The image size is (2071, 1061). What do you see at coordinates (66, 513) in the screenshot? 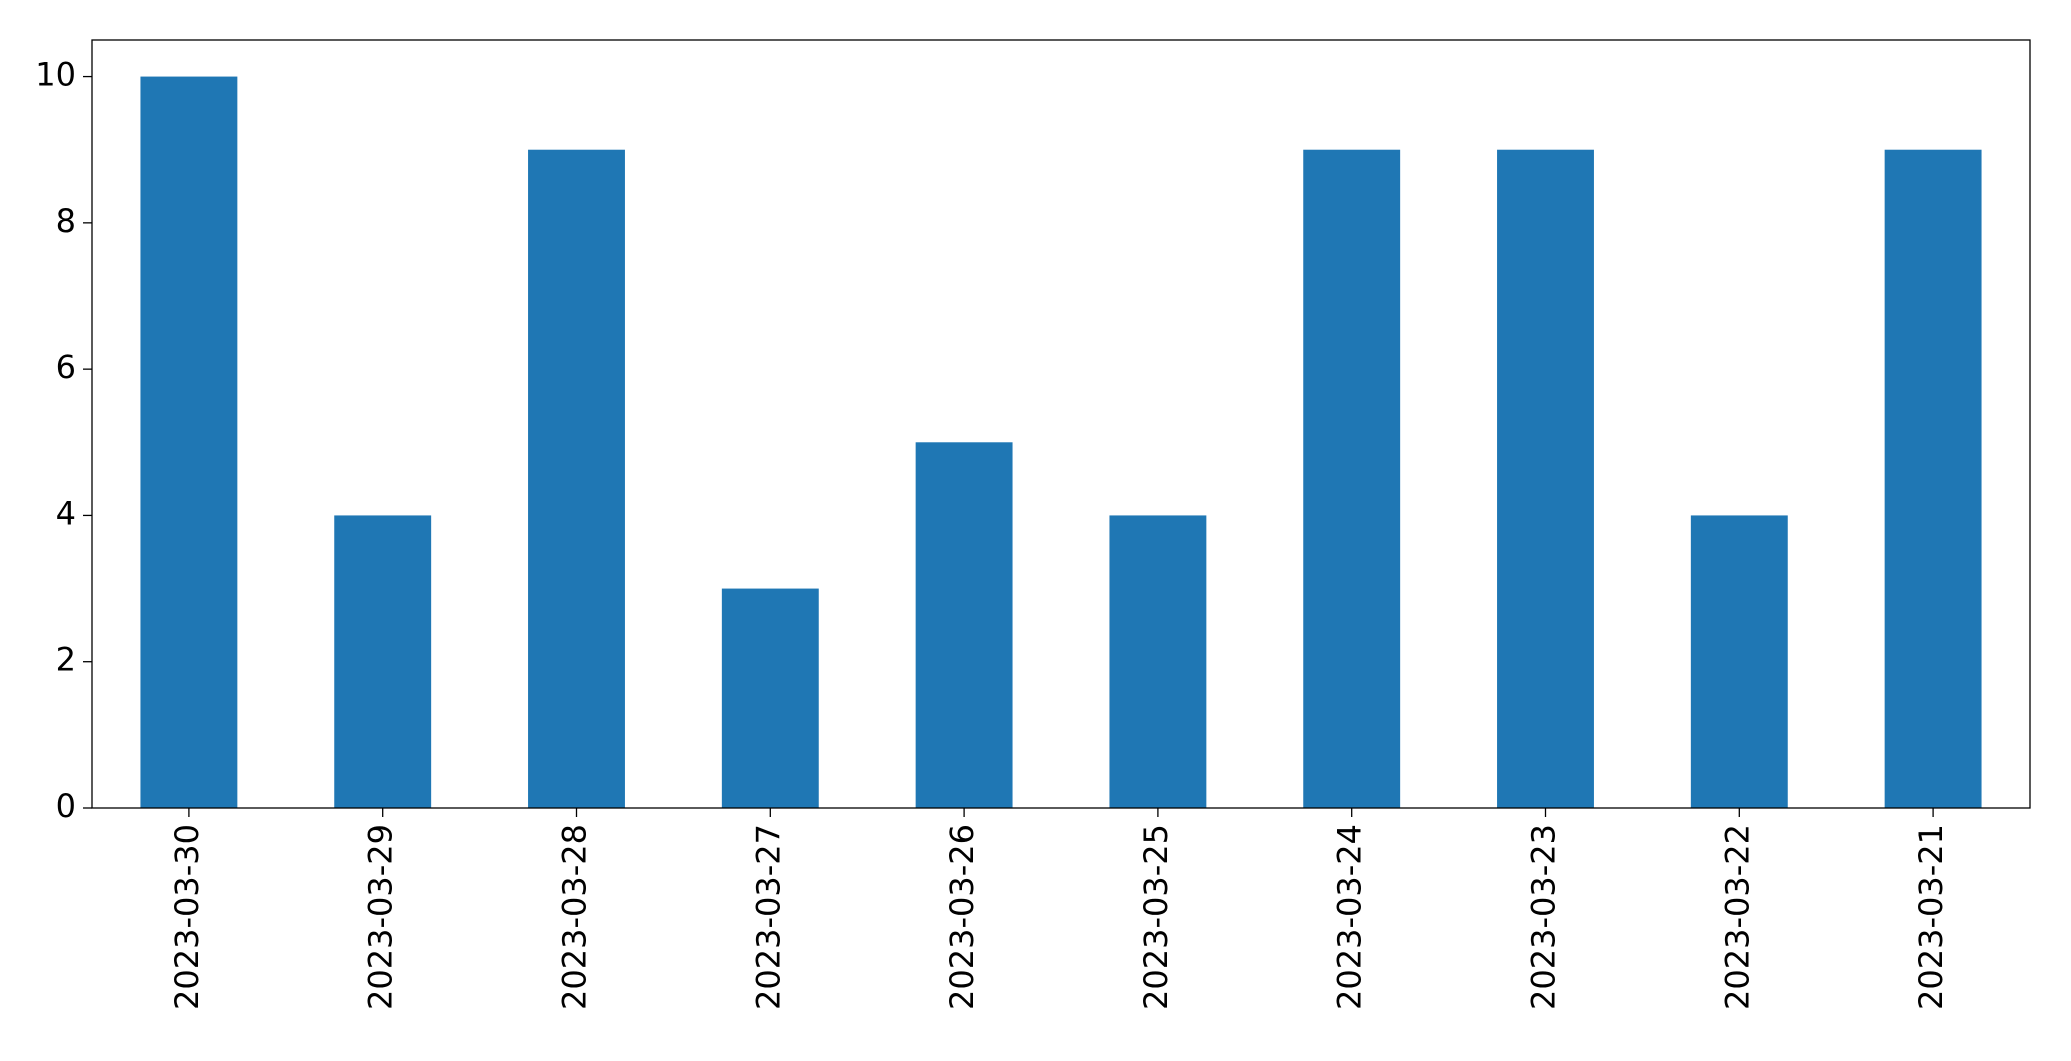
I see `y-tick-label: 4` at bounding box center [66, 513].